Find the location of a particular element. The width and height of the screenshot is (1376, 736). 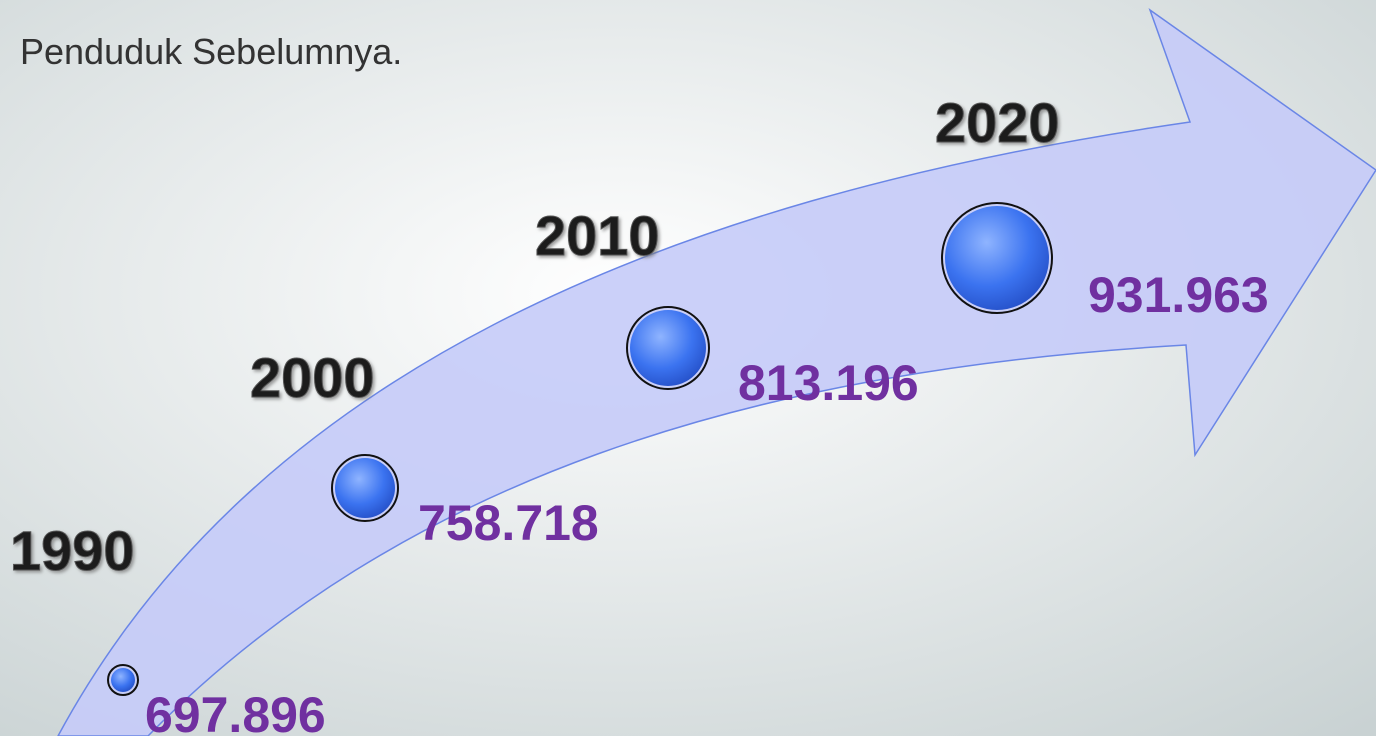

year-label: 1990 is located at coordinates (72, 550).